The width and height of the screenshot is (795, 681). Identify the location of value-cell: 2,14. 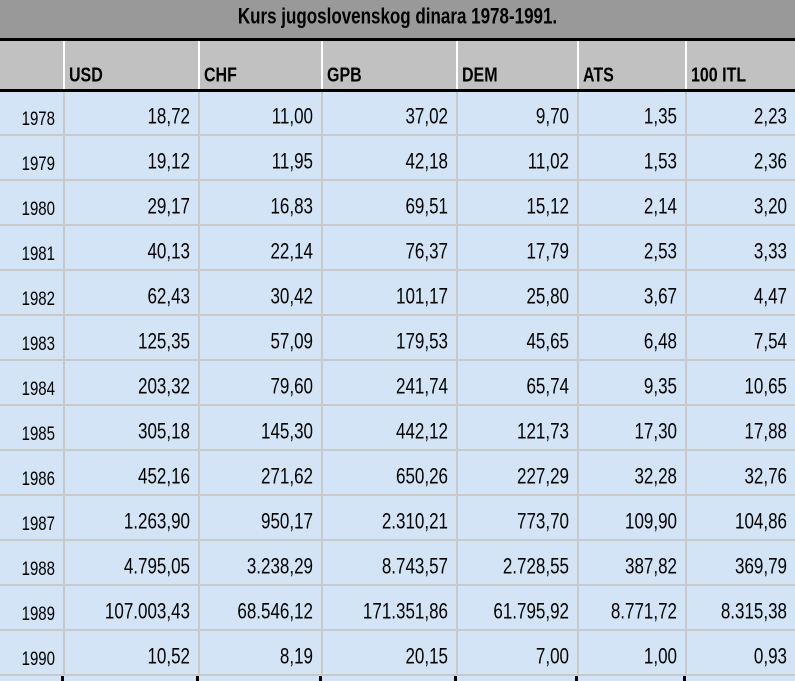
(632, 203).